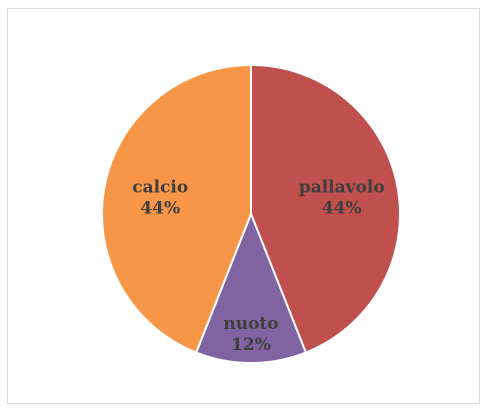 The image size is (487, 410). Describe the element at coordinates (250, 324) in the screenshot. I see `slice-category-label: nuoto` at that location.